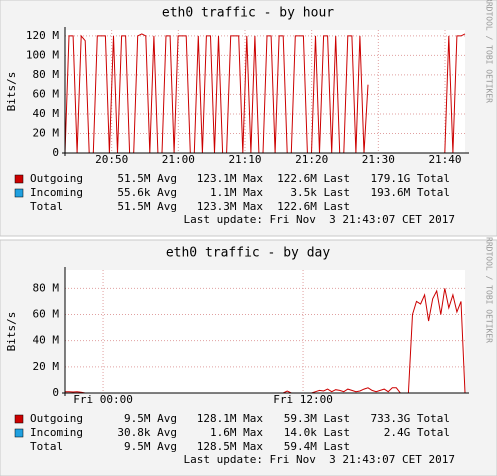 The image size is (497, 476). What do you see at coordinates (248, 253) in the screenshot?
I see `chart-title: eth0 traffic - by day` at bounding box center [248, 253].